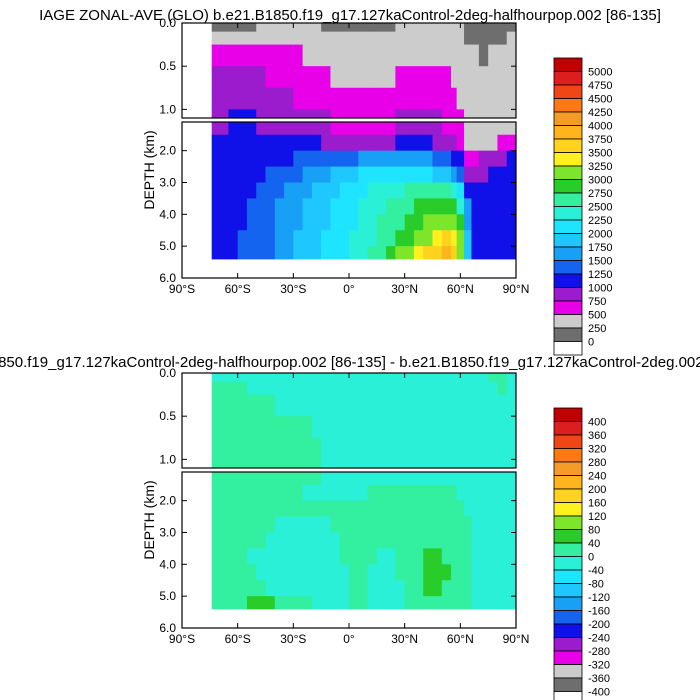 The width and height of the screenshot is (700, 700). Describe the element at coordinates (597, 490) in the screenshot. I see `legend-label: 200` at that location.